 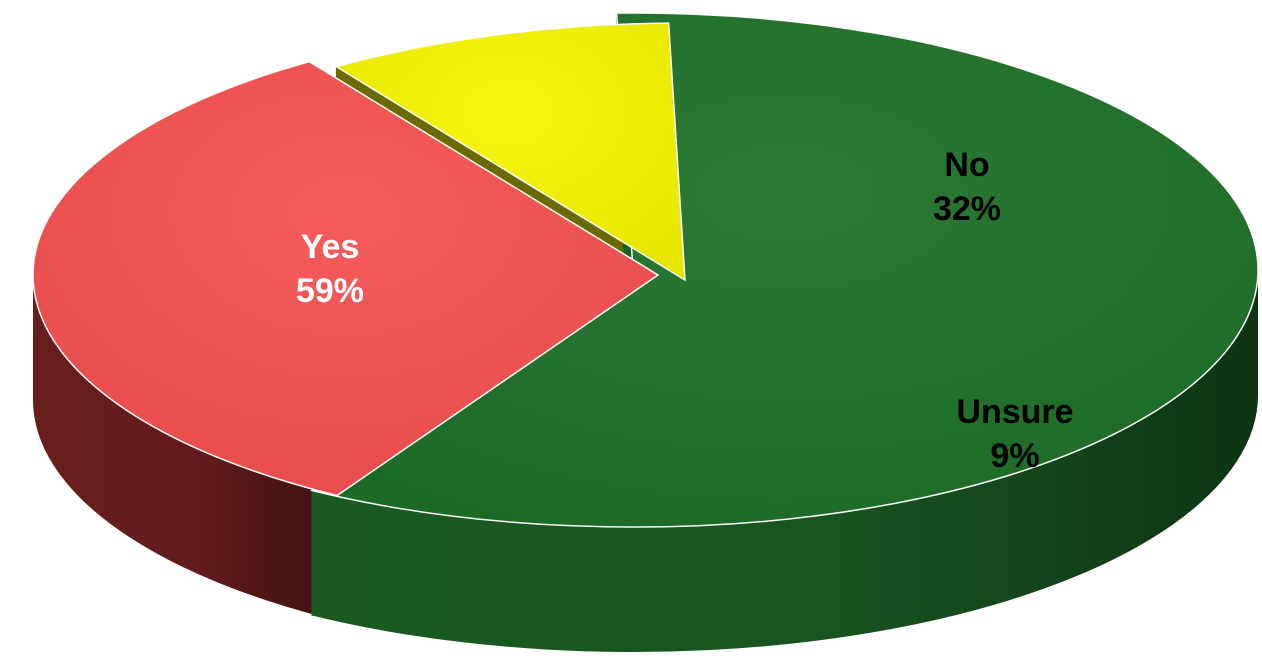 What do you see at coordinates (330, 291) in the screenshot?
I see `pie-label-yes-value: 59%` at bounding box center [330, 291].